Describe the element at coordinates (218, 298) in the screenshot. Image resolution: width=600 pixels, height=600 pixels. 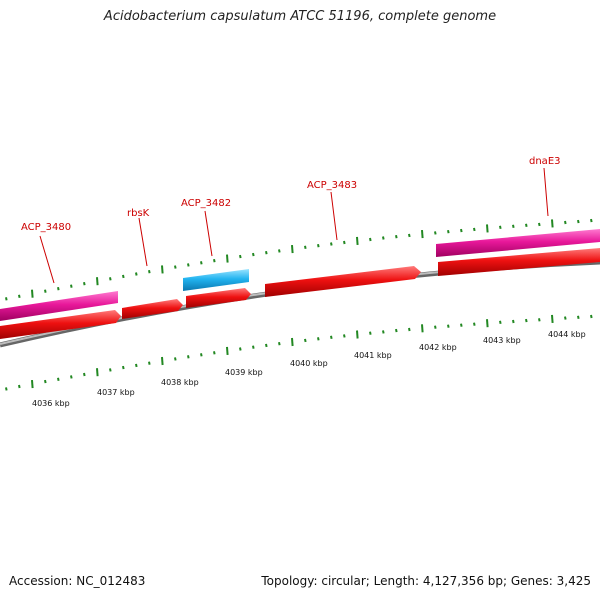
I see `gene-red-3-bar` at that location.